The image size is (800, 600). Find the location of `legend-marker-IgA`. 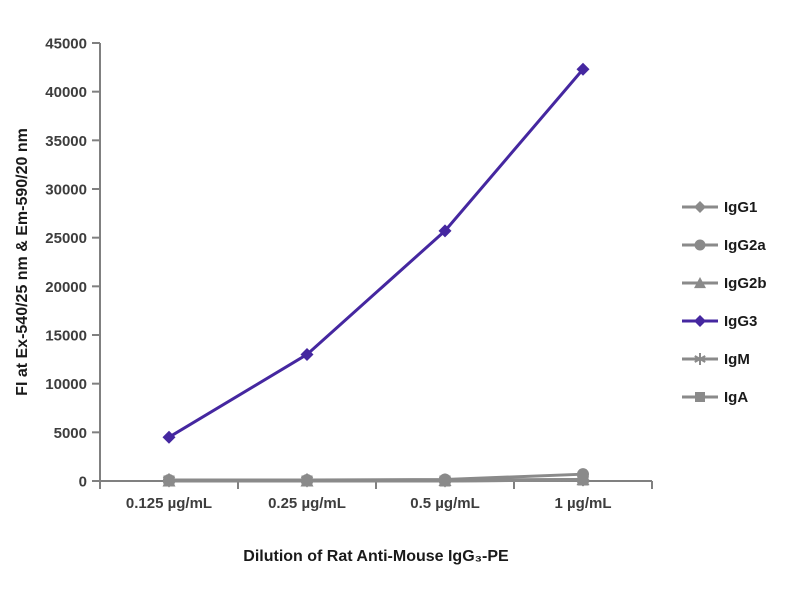

legend-marker-IgA is located at coordinates (700, 397).